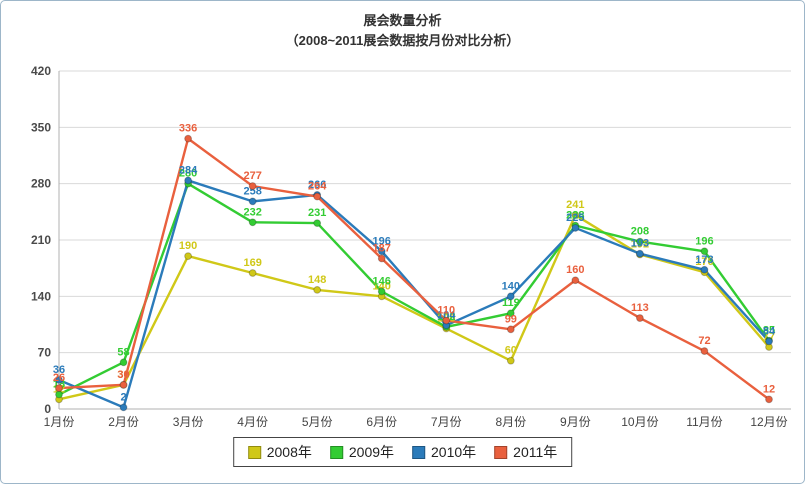  I want to click on value-label: 102, so click(446, 317).